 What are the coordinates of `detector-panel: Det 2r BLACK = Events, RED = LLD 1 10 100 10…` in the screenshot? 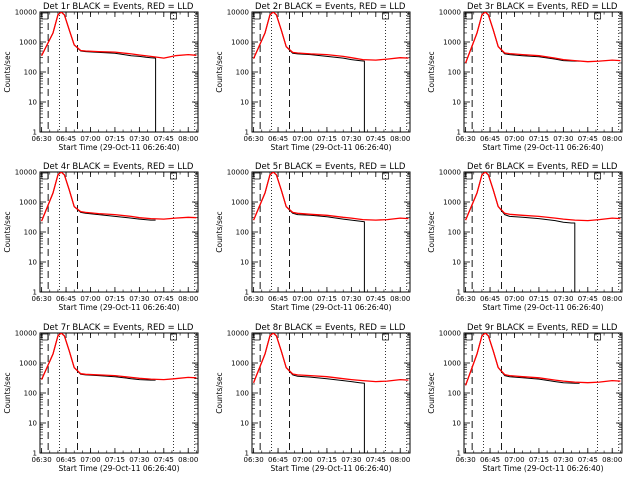 It's located at (313, 77).